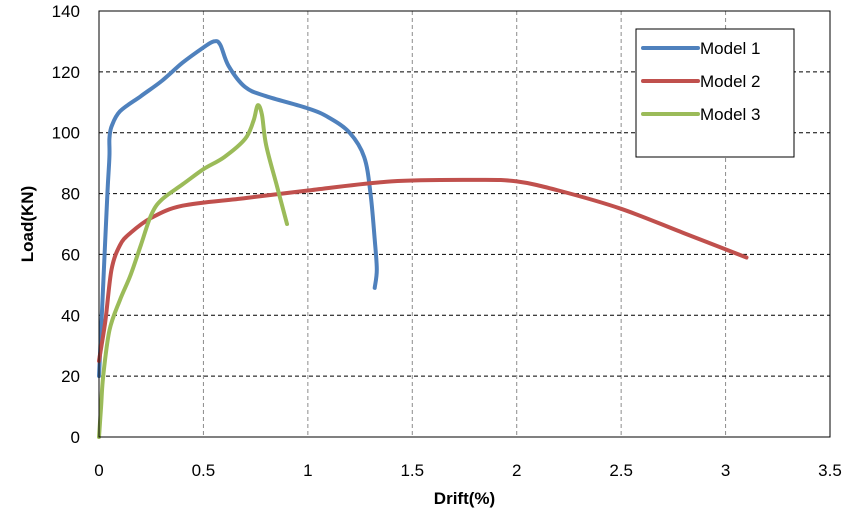 The width and height of the screenshot is (852, 515). Describe the element at coordinates (66, 133) in the screenshot. I see `y-tick-label: 100` at that location.